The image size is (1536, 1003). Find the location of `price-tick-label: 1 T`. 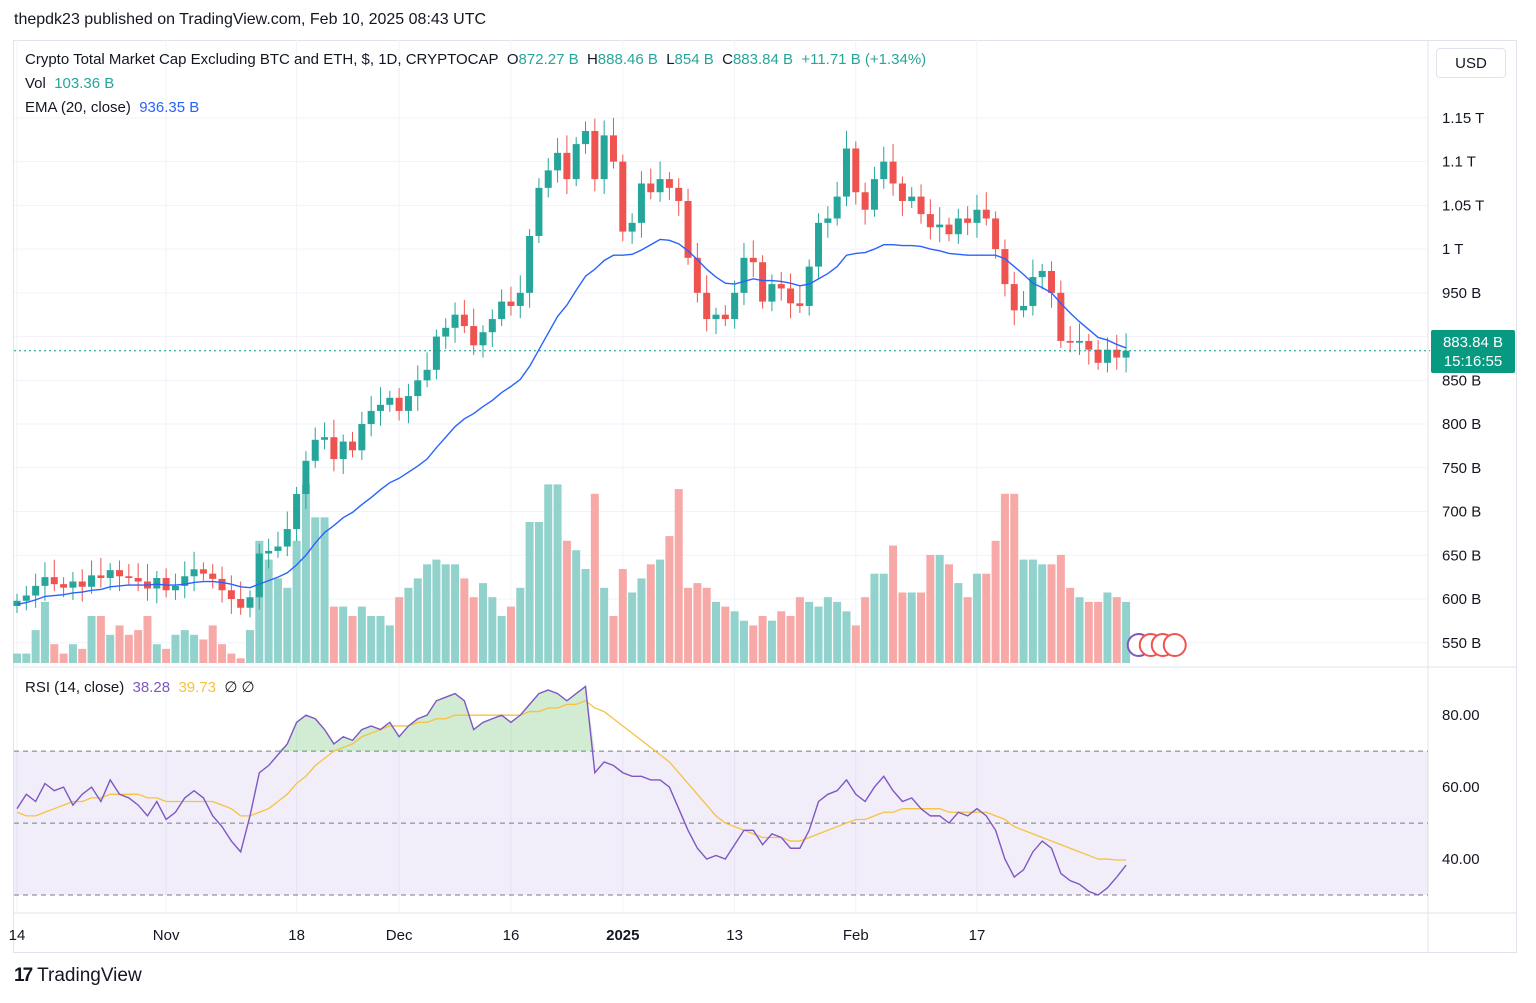

price-tick-label: 1 T is located at coordinates (1452, 249).